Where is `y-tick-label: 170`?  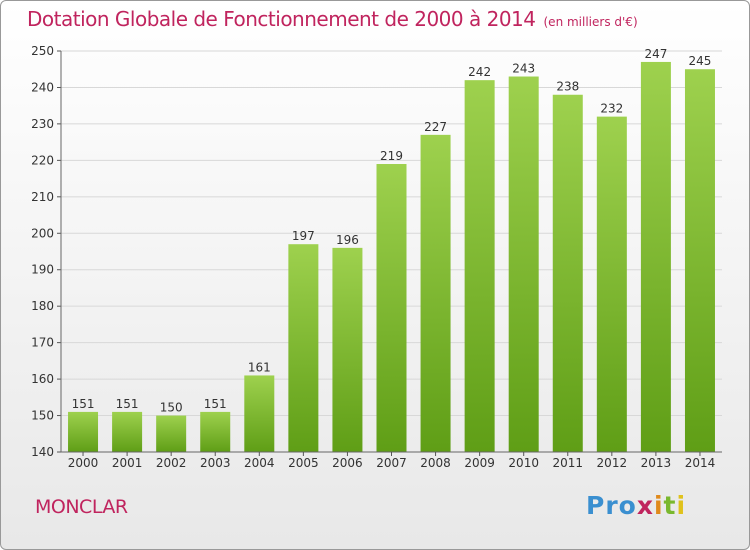
y-tick-label: 170 is located at coordinates (42, 343).